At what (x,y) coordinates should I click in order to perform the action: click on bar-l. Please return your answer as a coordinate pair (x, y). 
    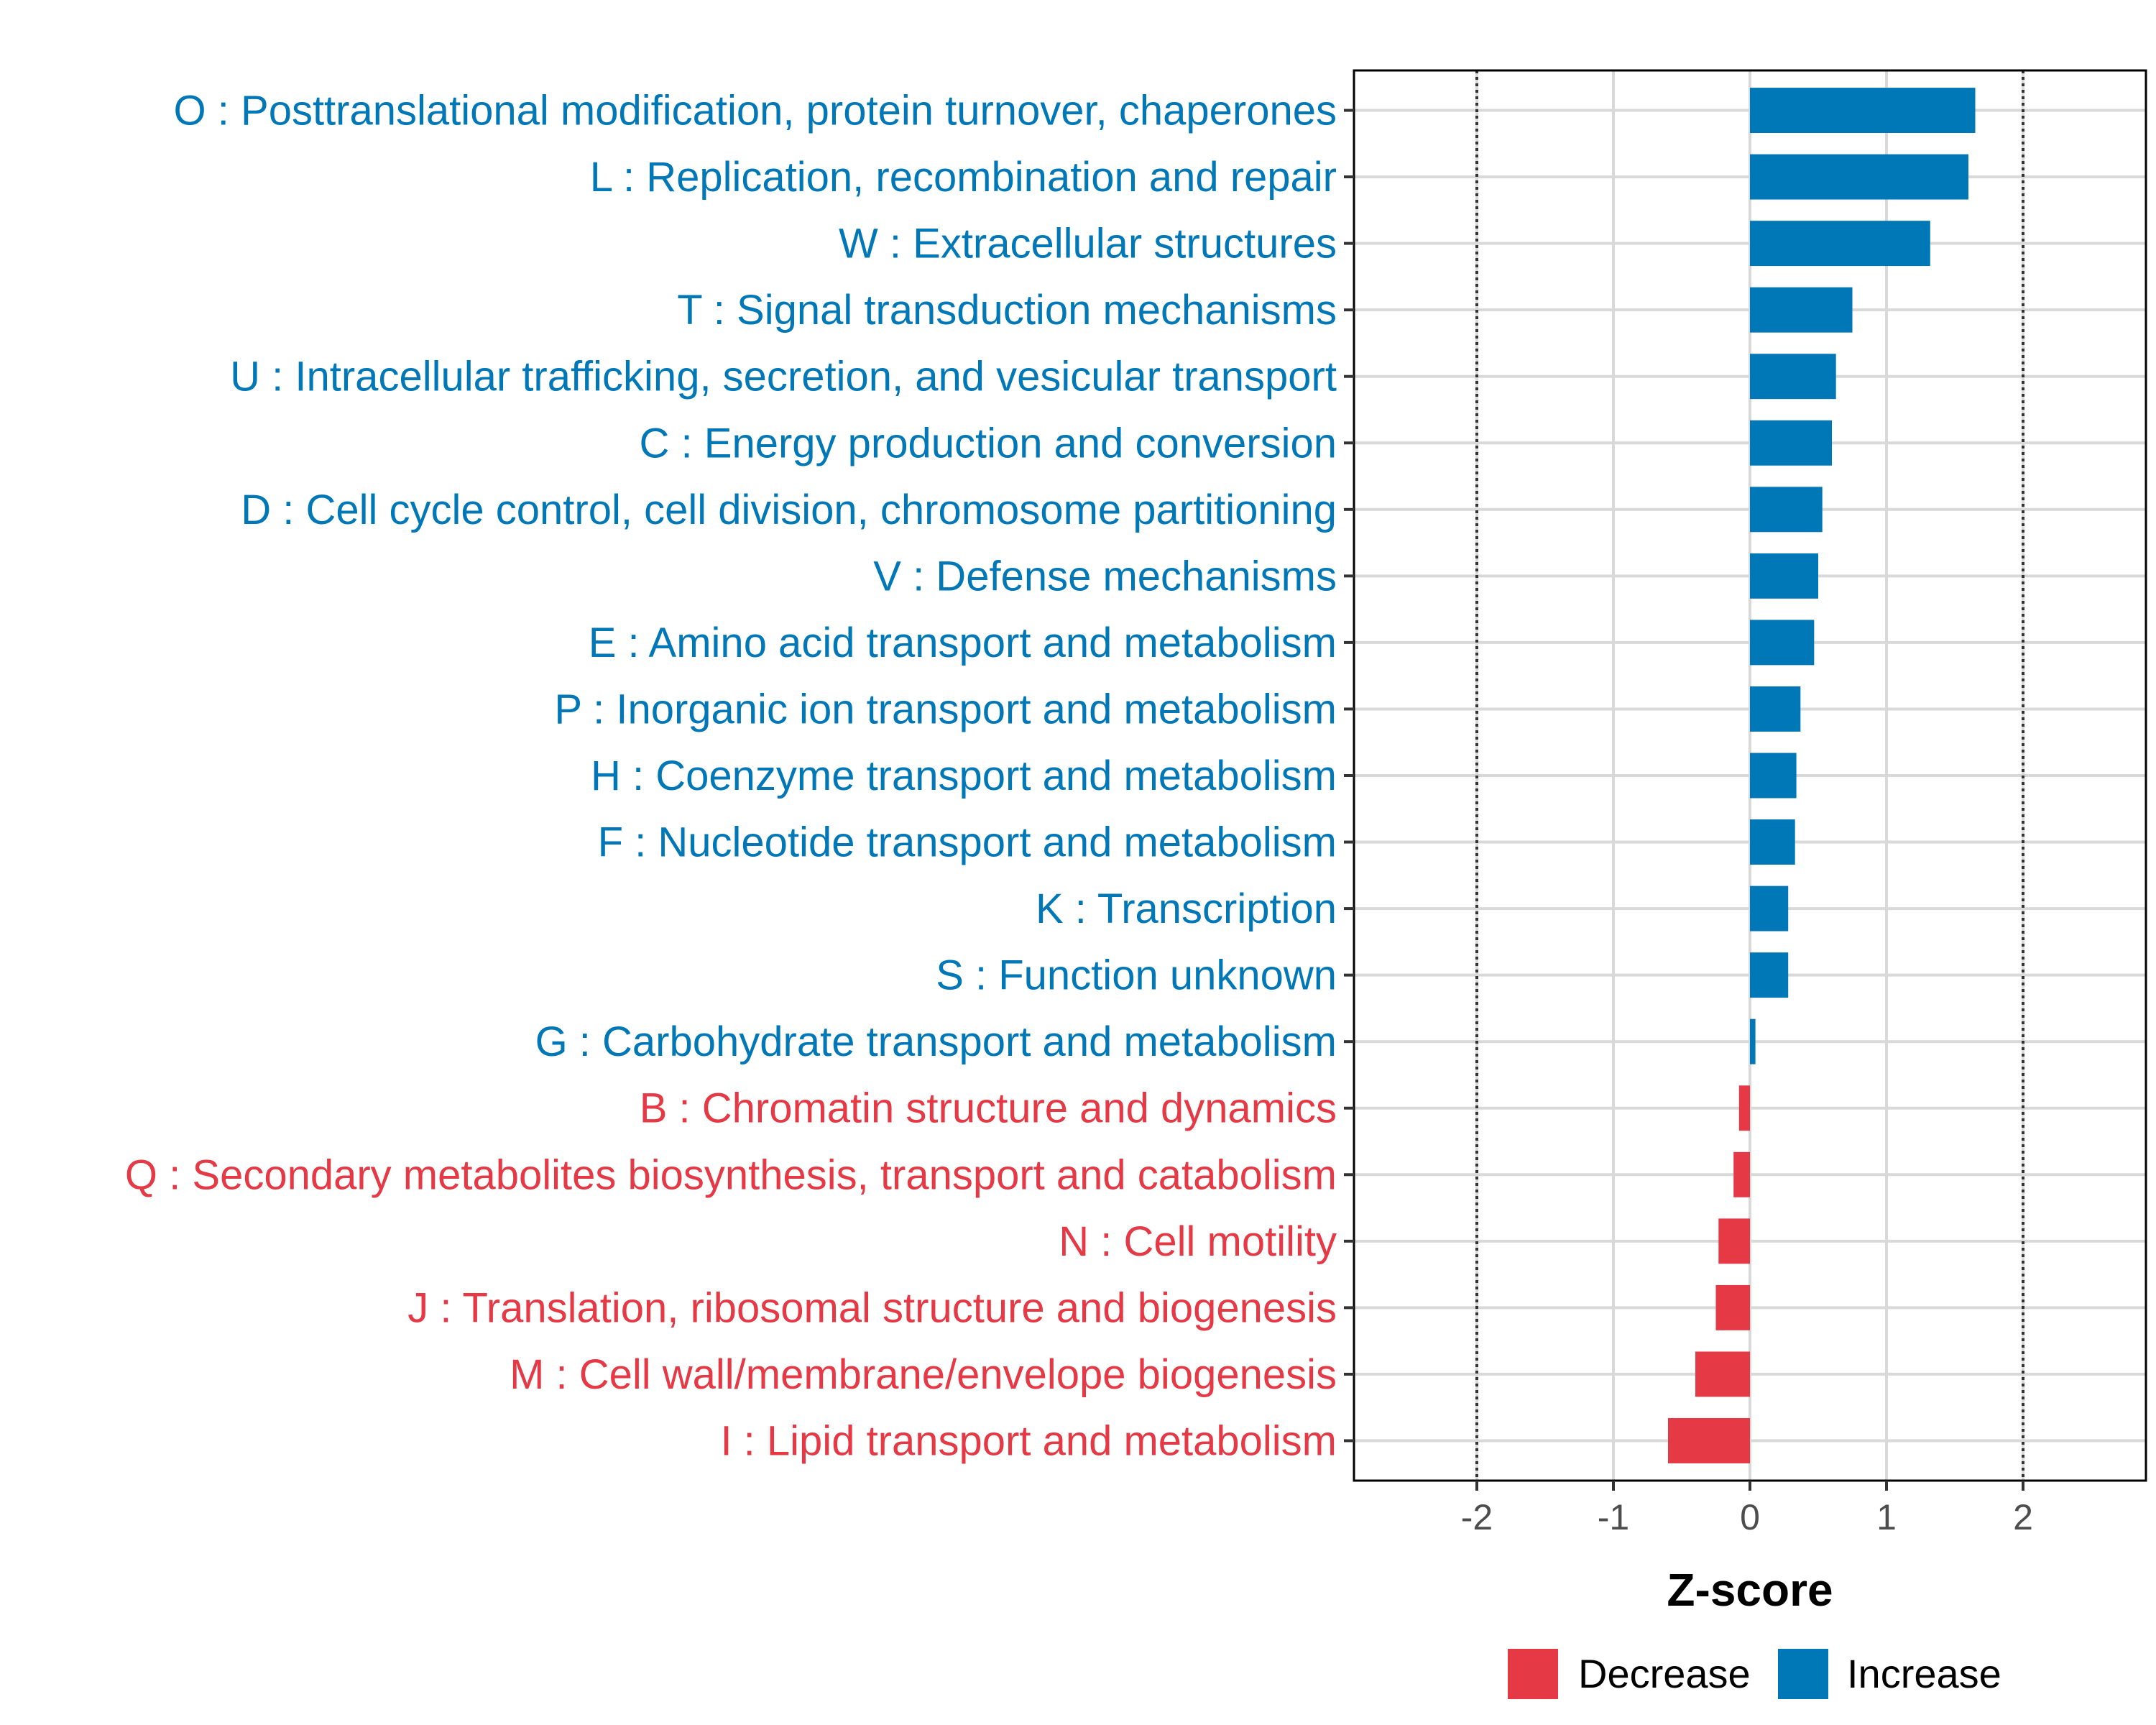
    Looking at the image, I should click on (1859, 177).